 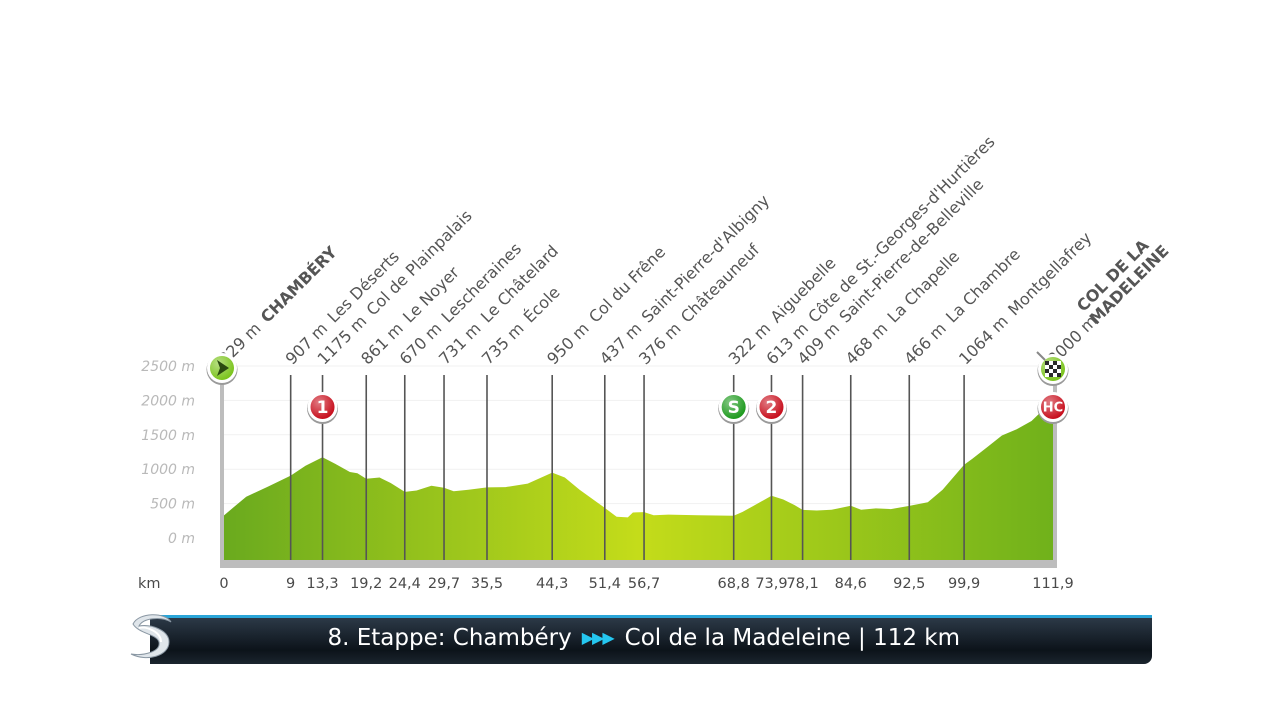 What do you see at coordinates (366, 584) in the screenshot?
I see `x-tick-label: 19,2` at bounding box center [366, 584].